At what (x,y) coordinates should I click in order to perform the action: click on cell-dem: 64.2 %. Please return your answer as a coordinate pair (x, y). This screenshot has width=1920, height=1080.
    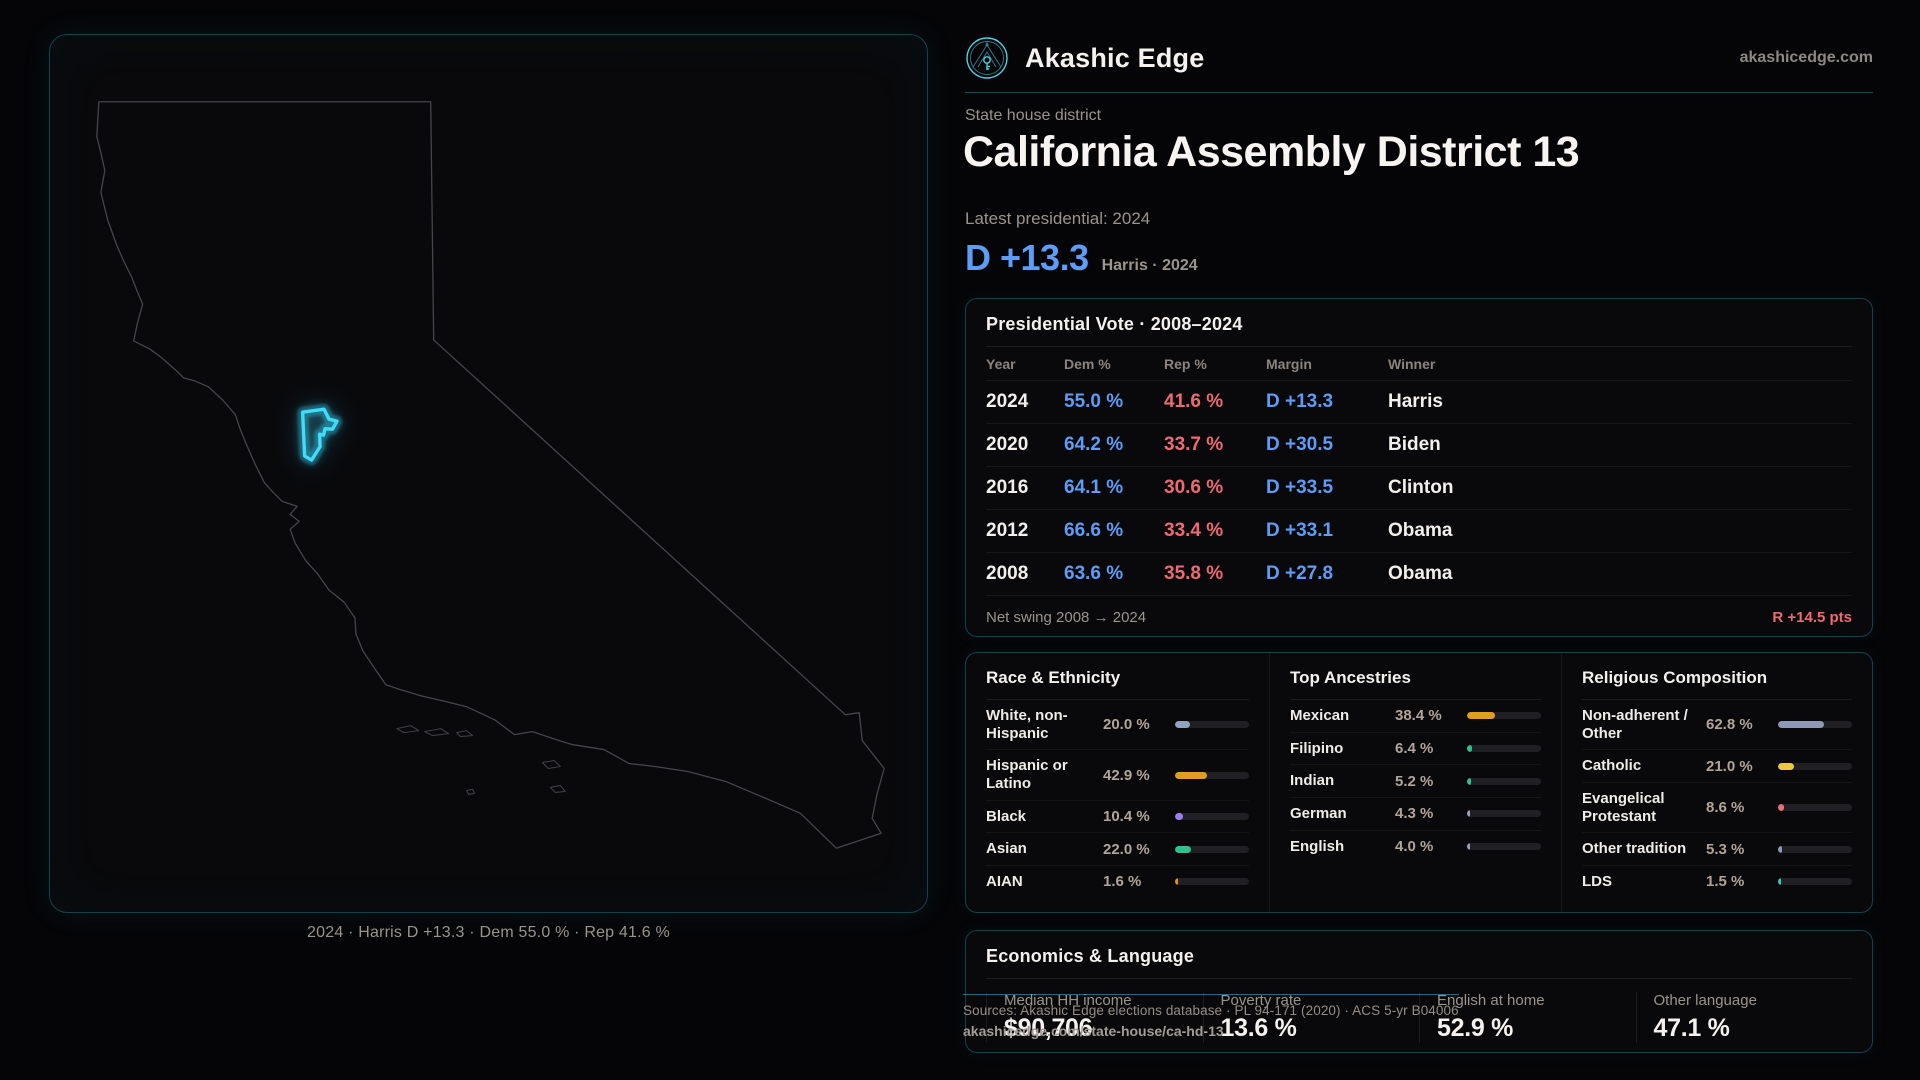
    Looking at the image, I should click on (1094, 444).